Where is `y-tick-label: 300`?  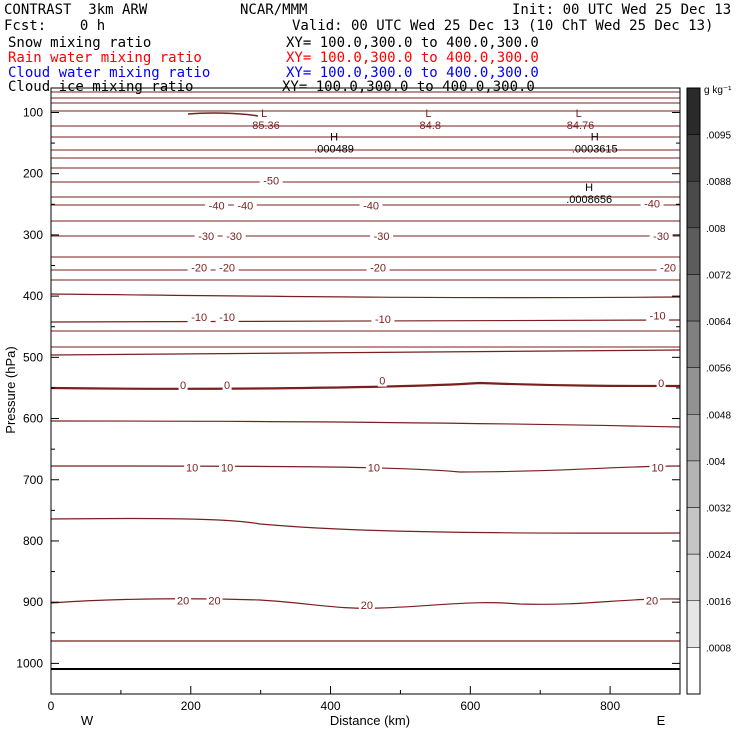 y-tick-label: 300 is located at coordinates (33, 235).